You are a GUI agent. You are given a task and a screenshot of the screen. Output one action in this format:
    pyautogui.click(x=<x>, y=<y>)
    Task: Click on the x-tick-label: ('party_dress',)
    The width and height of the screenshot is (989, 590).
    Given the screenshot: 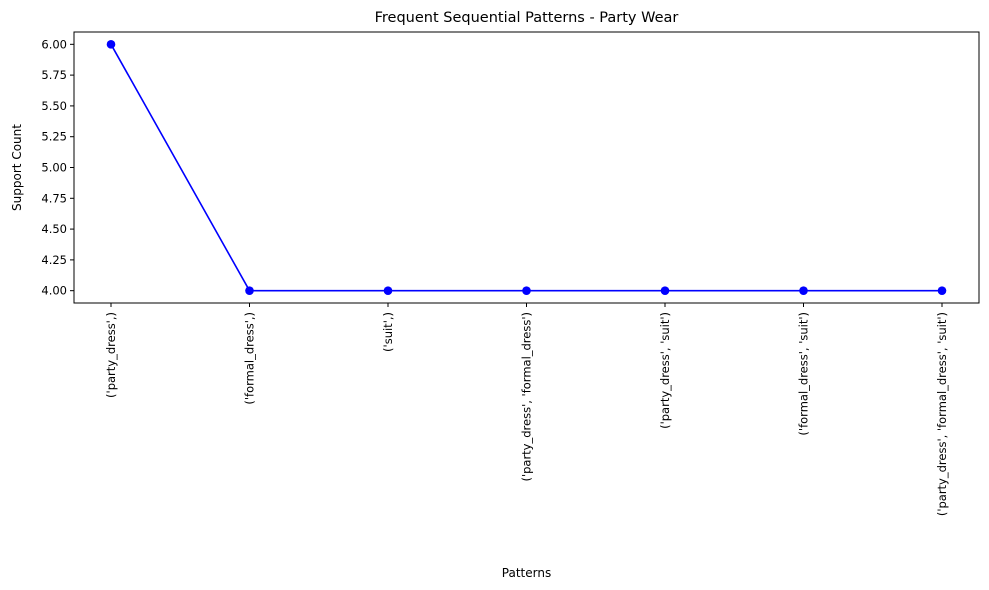 What is the action you would take?
    pyautogui.click(x=111, y=355)
    